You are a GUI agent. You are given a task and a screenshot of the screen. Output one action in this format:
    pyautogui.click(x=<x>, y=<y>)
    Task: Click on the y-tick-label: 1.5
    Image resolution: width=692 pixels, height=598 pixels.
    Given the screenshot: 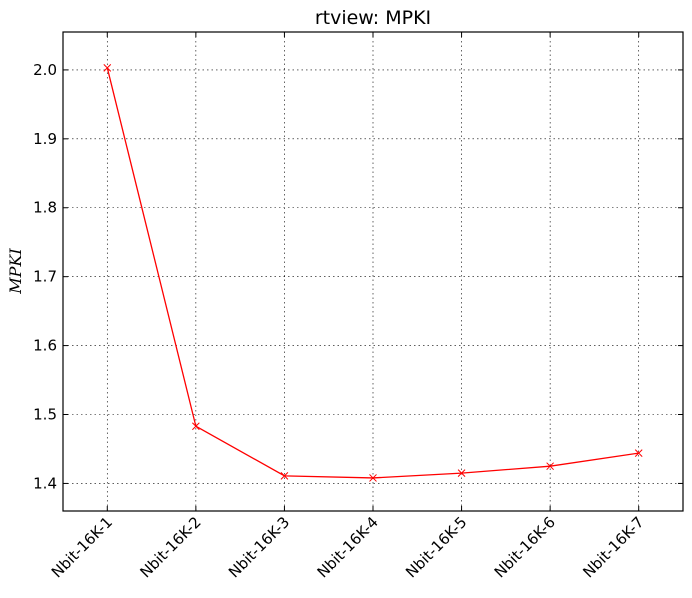 What is the action you would take?
    pyautogui.click(x=45, y=415)
    